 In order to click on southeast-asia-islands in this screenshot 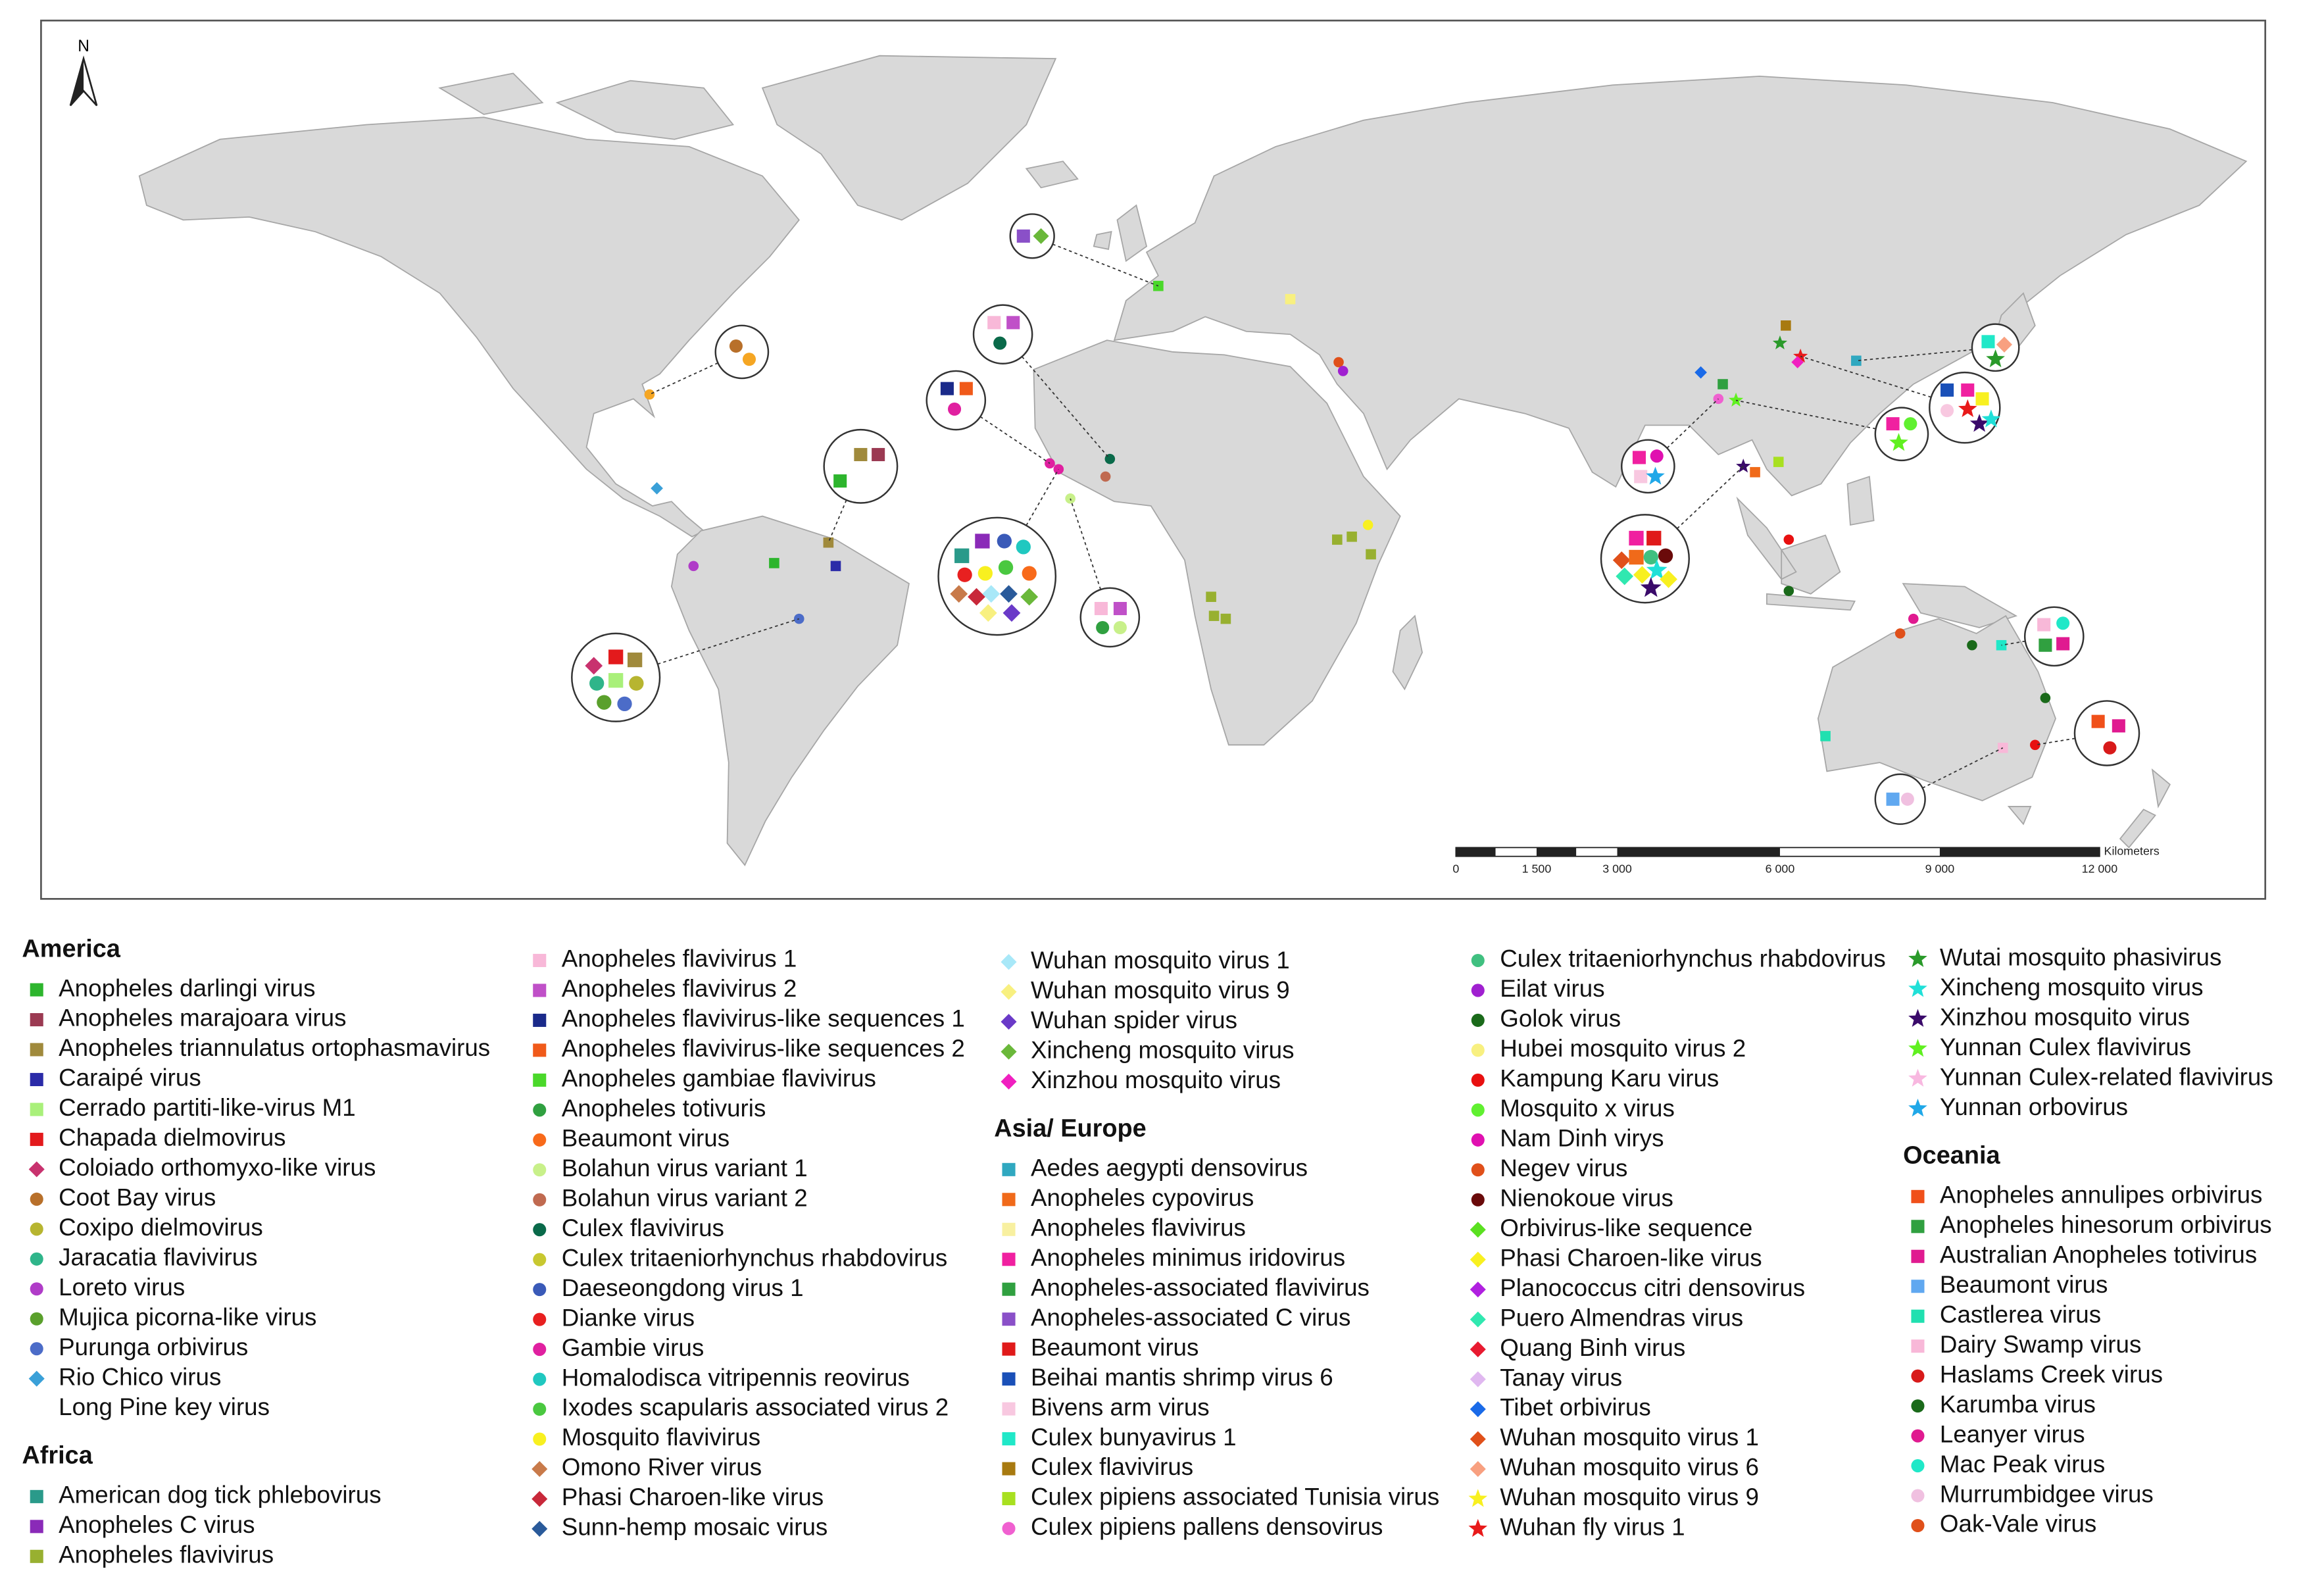, I will do `click(1877, 552)`.